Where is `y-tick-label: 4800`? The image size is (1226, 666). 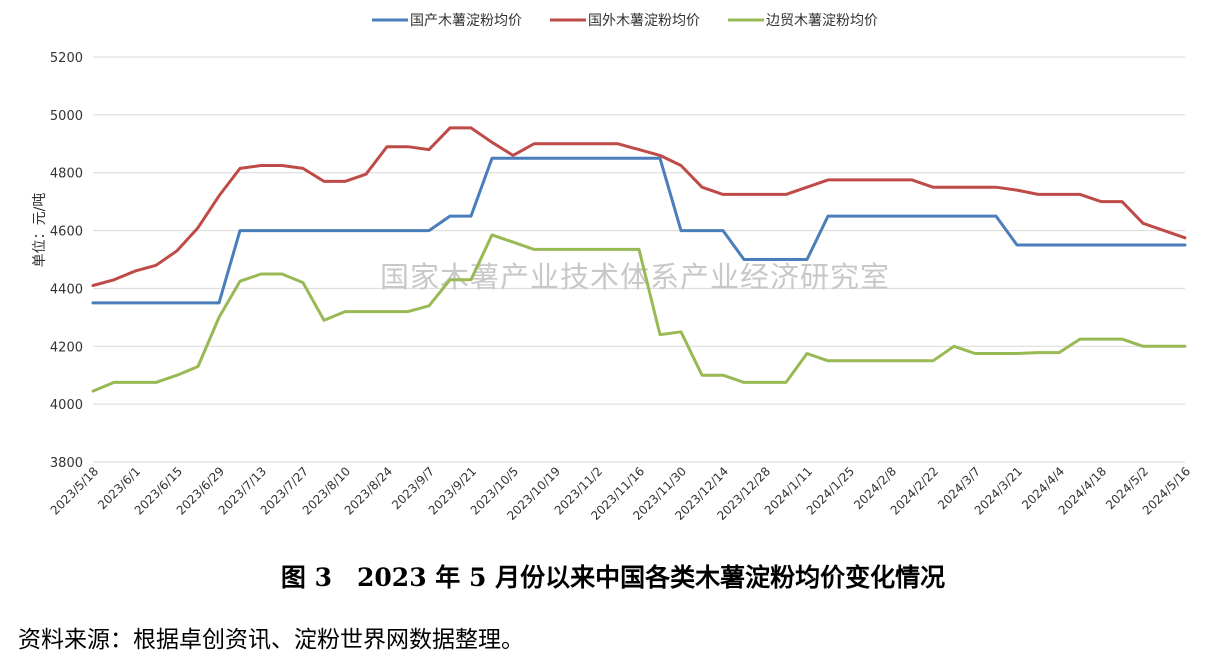
y-tick-label: 4800 is located at coordinates (66, 174).